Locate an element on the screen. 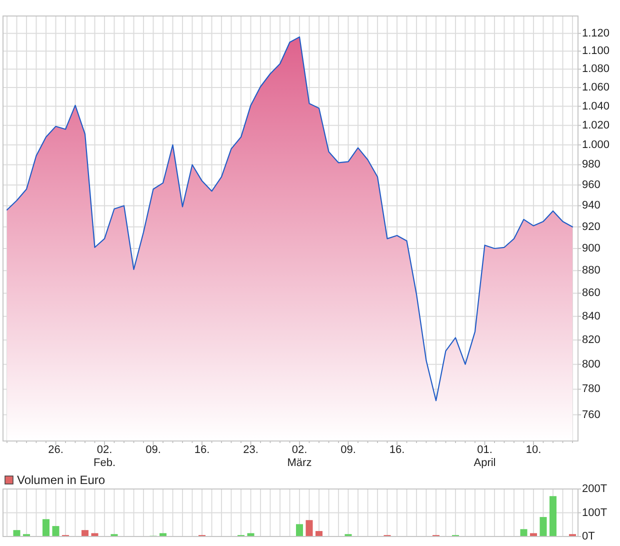  y-tick-label: 840 is located at coordinates (591, 316).